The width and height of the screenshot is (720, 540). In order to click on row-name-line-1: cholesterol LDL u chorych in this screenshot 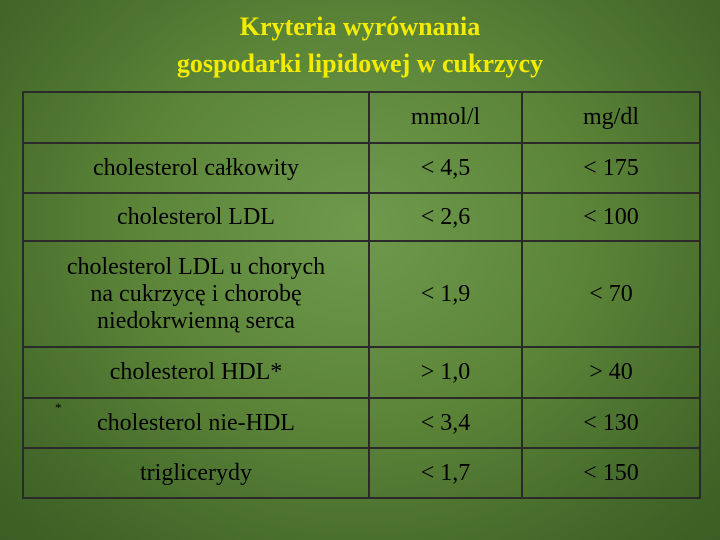, I will do `click(196, 266)`.